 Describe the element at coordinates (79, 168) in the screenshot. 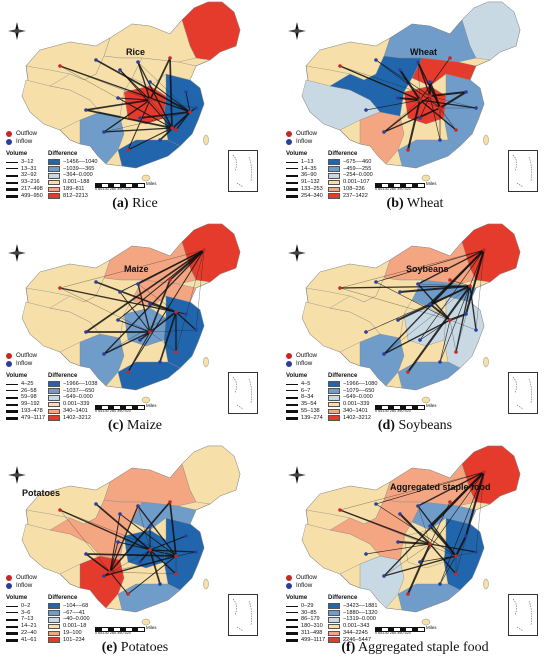

I see `difference-class-label: −1039–−365` at that location.